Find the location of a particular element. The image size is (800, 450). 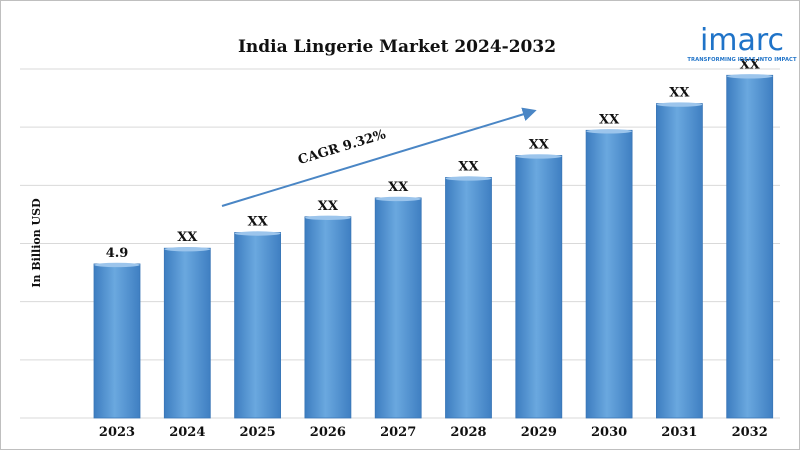

bar-2026 is located at coordinates (328, 317).